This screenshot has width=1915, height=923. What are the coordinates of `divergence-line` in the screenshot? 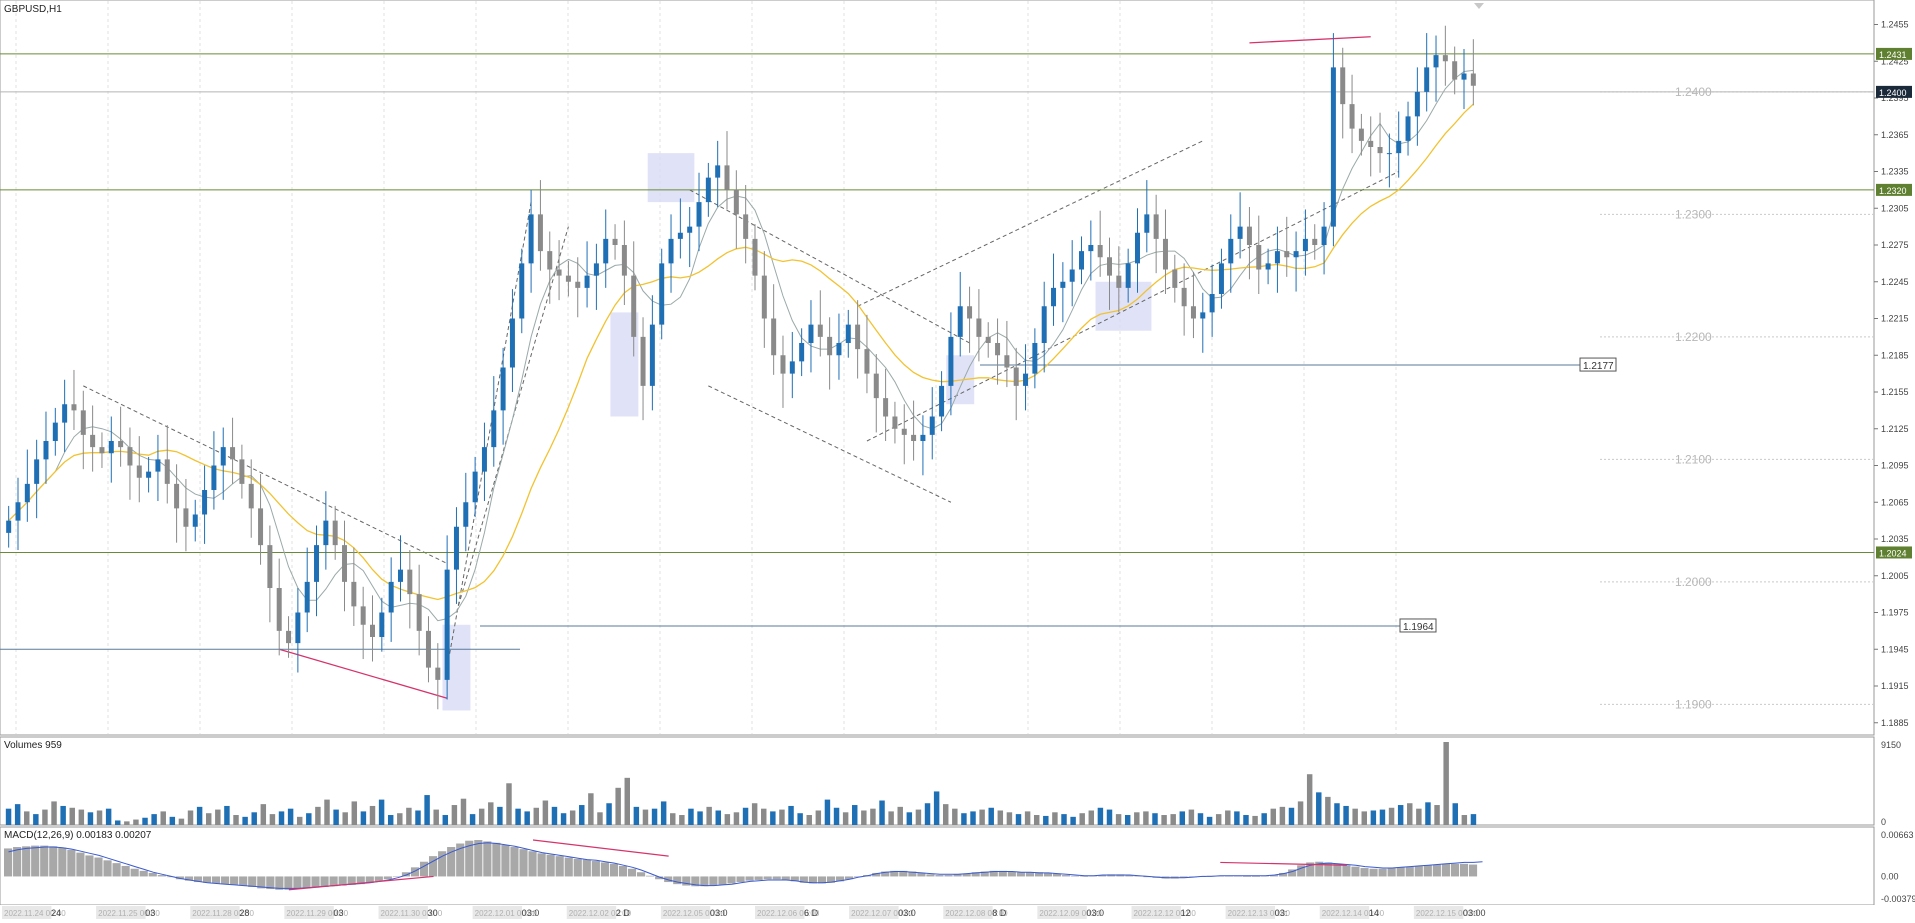 It's located at (363, 673).